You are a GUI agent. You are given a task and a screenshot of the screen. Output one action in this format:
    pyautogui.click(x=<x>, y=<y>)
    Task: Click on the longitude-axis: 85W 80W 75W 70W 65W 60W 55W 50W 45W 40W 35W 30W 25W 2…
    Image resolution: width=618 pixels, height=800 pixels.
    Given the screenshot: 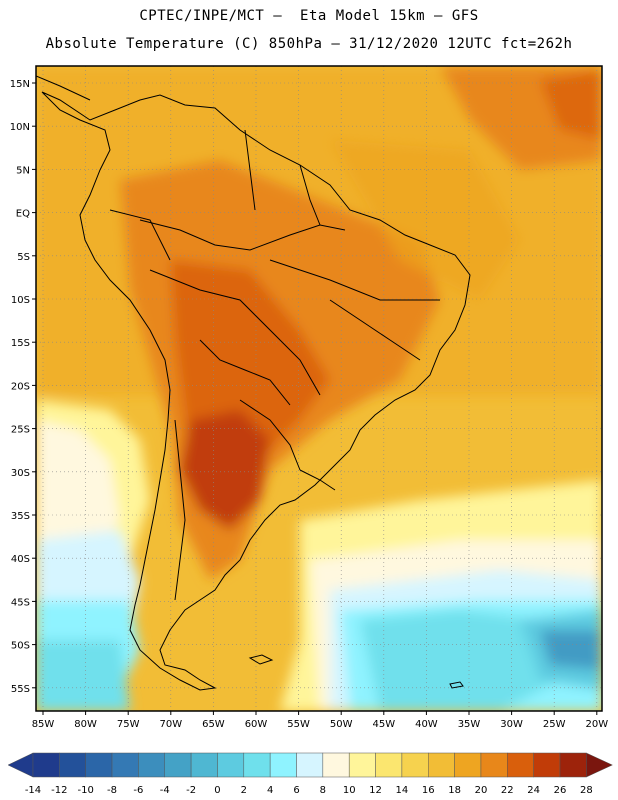 What is the action you would take?
    pyautogui.click(x=320, y=720)
    